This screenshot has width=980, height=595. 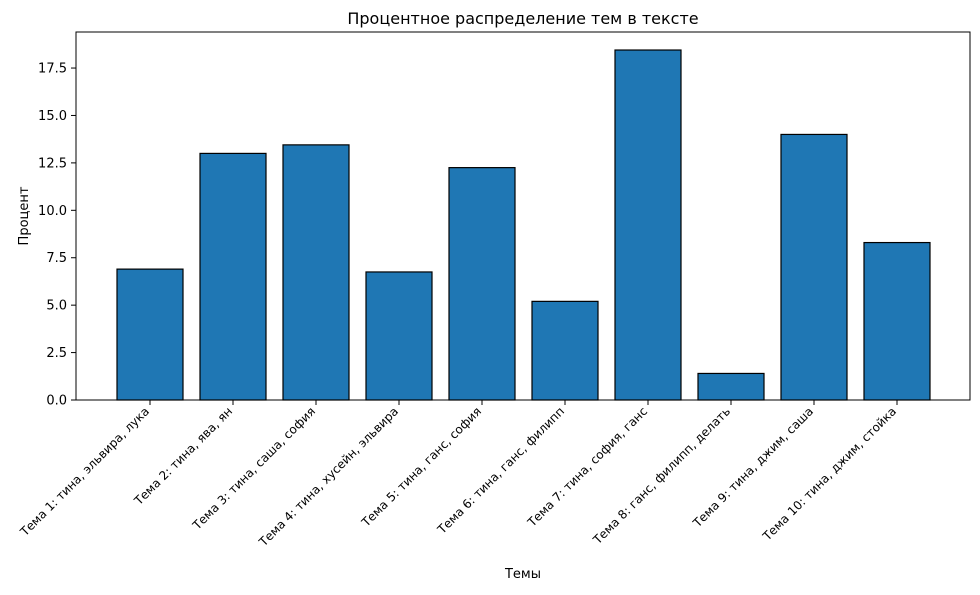 I want to click on y-axis-label: Процент, so click(x=24, y=215).